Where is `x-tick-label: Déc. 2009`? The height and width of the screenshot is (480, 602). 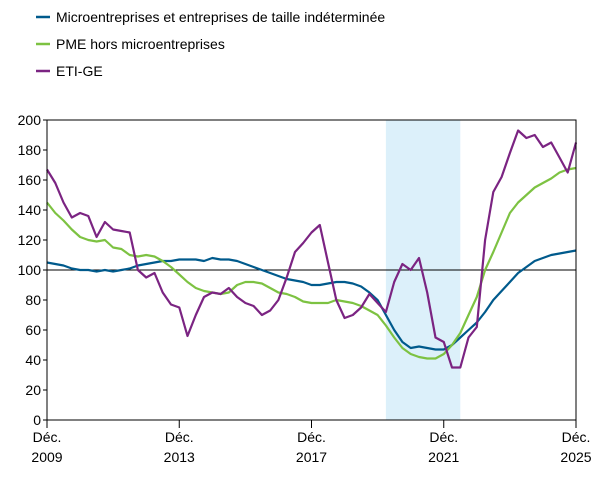
x-tick-label: Déc. 2009 is located at coordinates (46, 447).